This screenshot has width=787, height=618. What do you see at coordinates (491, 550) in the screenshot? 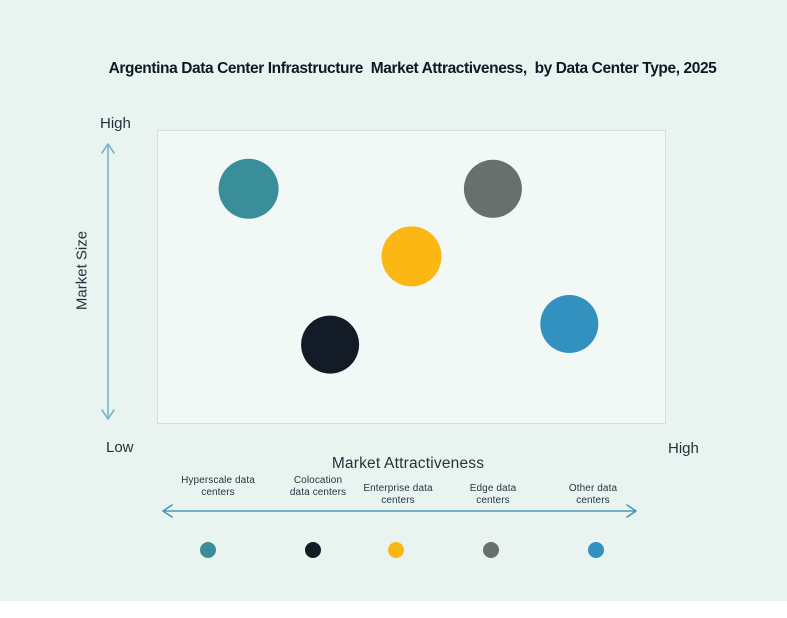
I see `legend-dot-edge-data-centers` at bounding box center [491, 550].